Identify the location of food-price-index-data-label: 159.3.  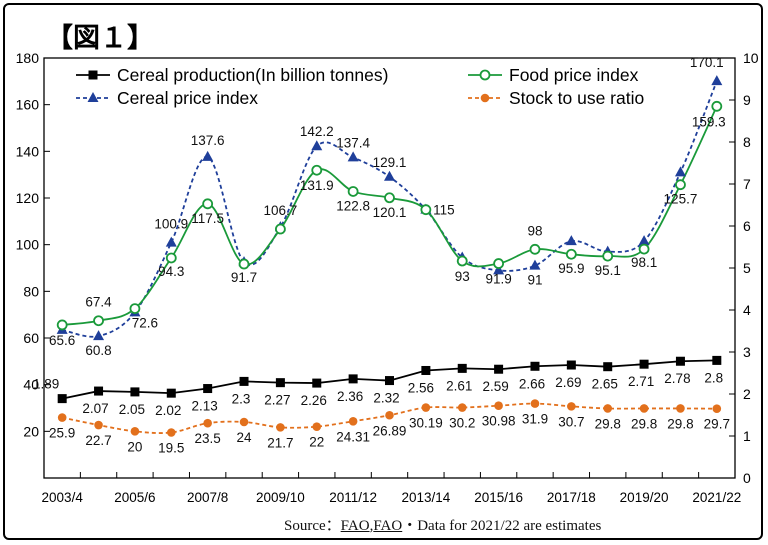
(709, 121).